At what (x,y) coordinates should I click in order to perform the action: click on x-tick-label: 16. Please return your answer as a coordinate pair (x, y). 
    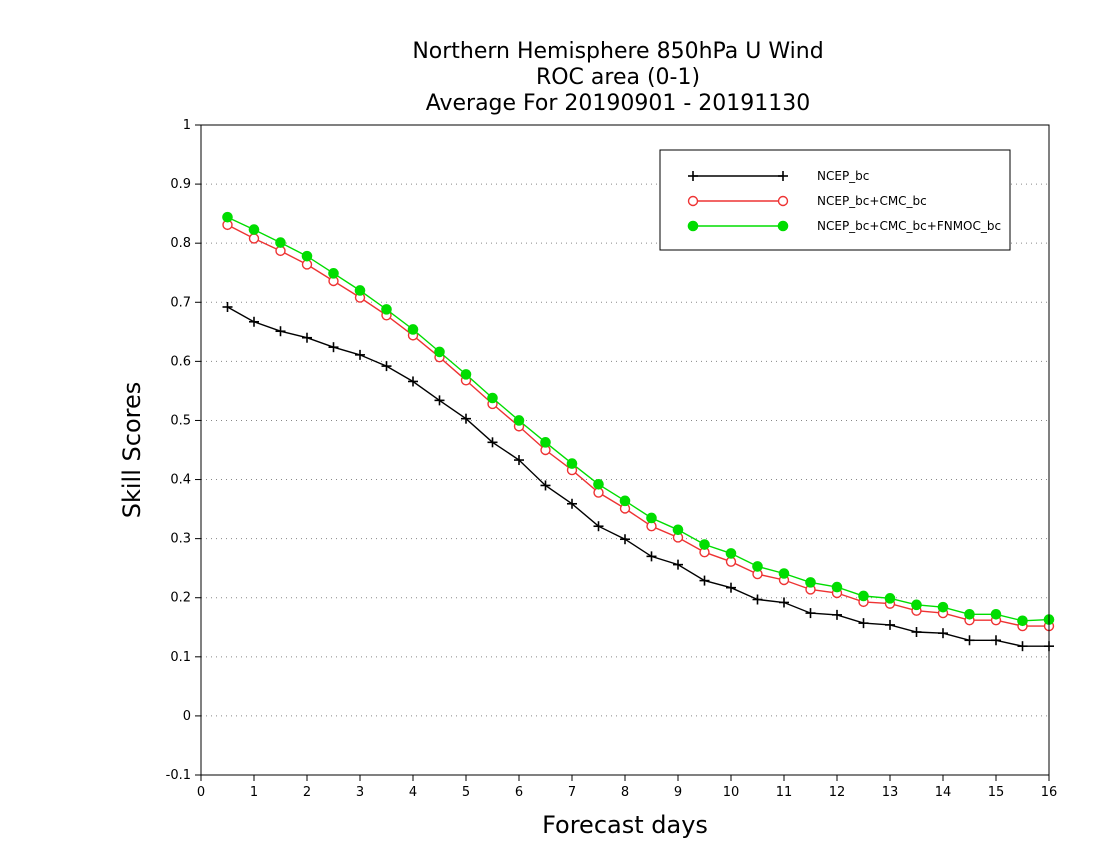
    Looking at the image, I should click on (1049, 792).